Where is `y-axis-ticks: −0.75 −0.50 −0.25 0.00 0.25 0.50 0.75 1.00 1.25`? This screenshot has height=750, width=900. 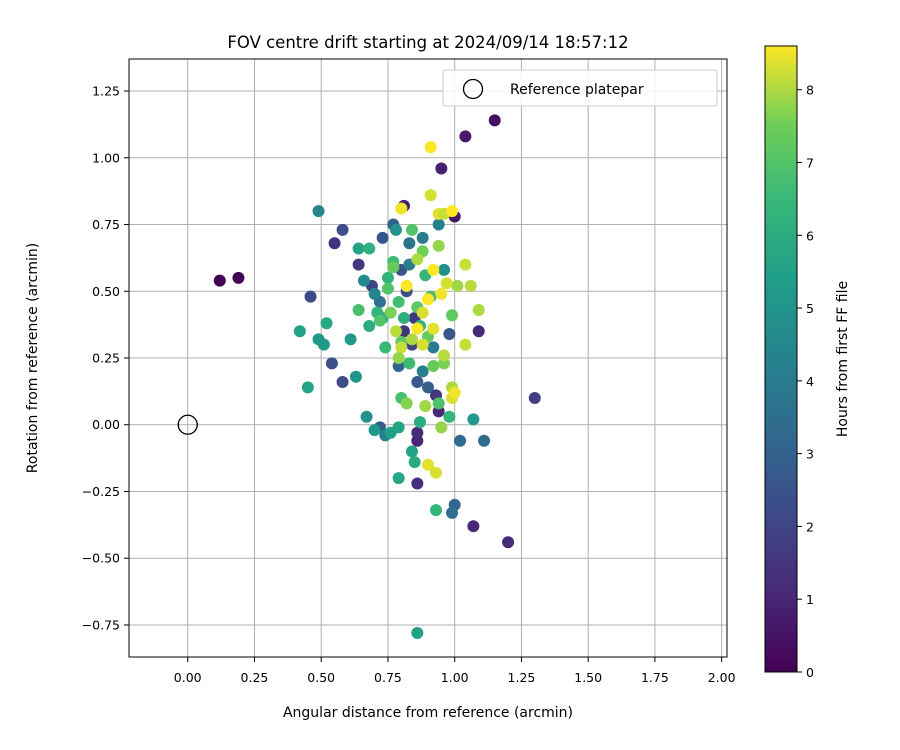
y-axis-ticks: −0.75 −0.50 −0.25 0.00 0.25 0.50 0.75 1.00 1.25 is located at coordinates (105, 358).